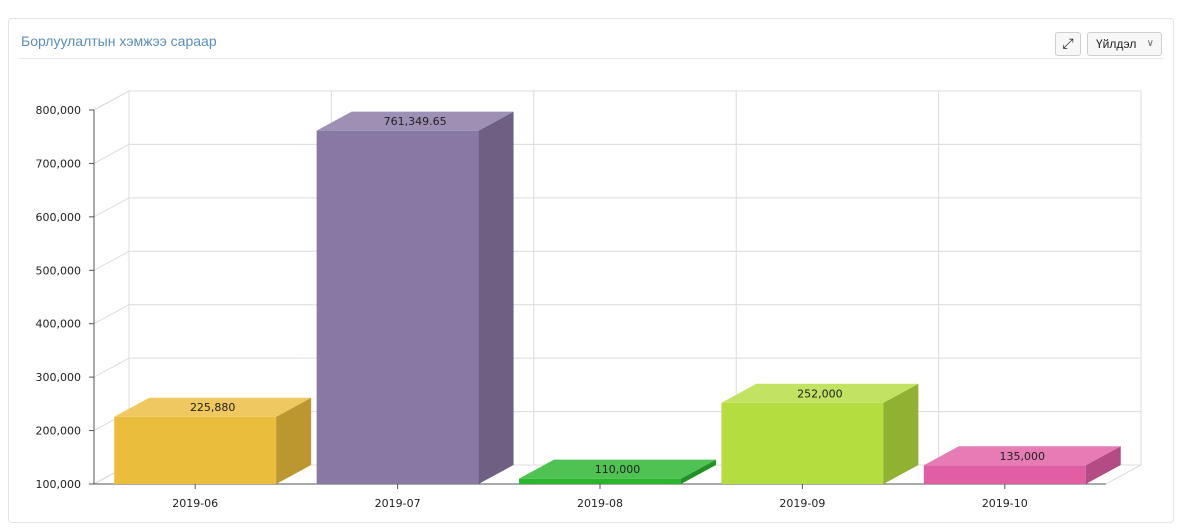  I want to click on chevron-down-icon: ∨, so click(1150, 43).